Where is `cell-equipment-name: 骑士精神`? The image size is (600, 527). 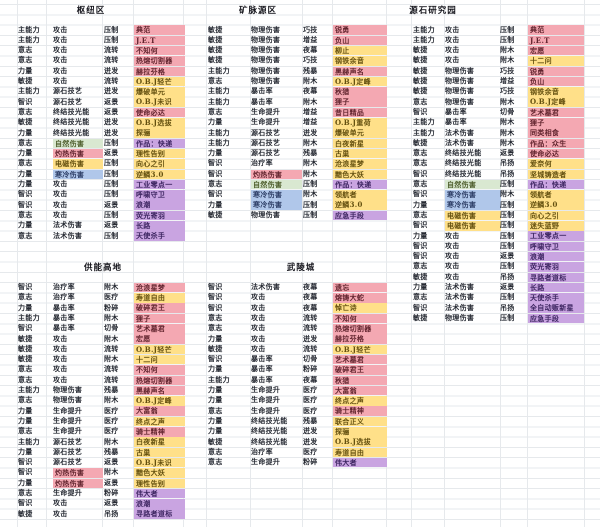
cell-equipment-name: 骑士精神 is located at coordinates (360, 411).